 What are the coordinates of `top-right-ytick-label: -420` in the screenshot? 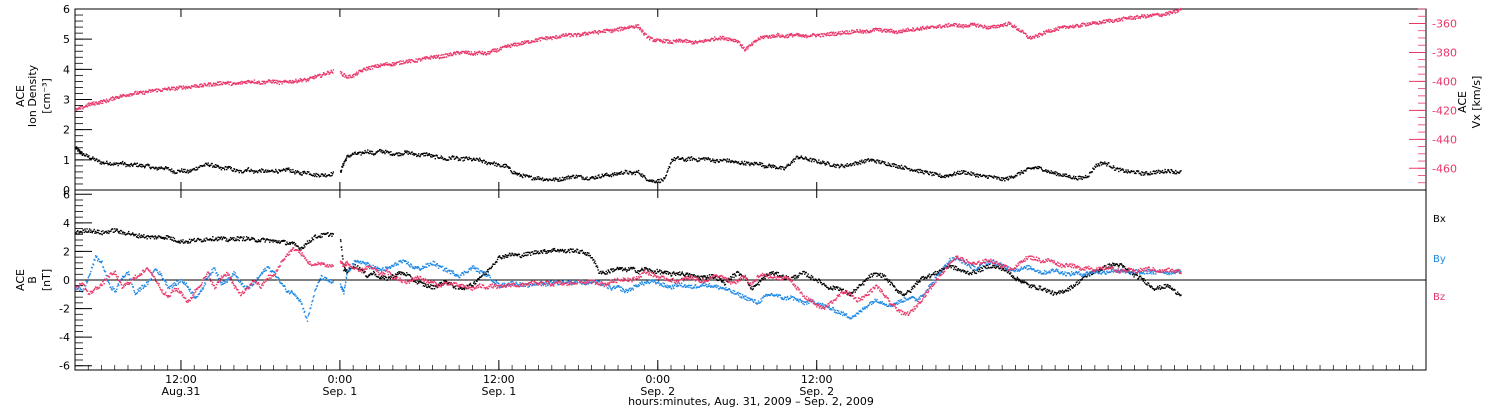 It's located at (1444, 110).